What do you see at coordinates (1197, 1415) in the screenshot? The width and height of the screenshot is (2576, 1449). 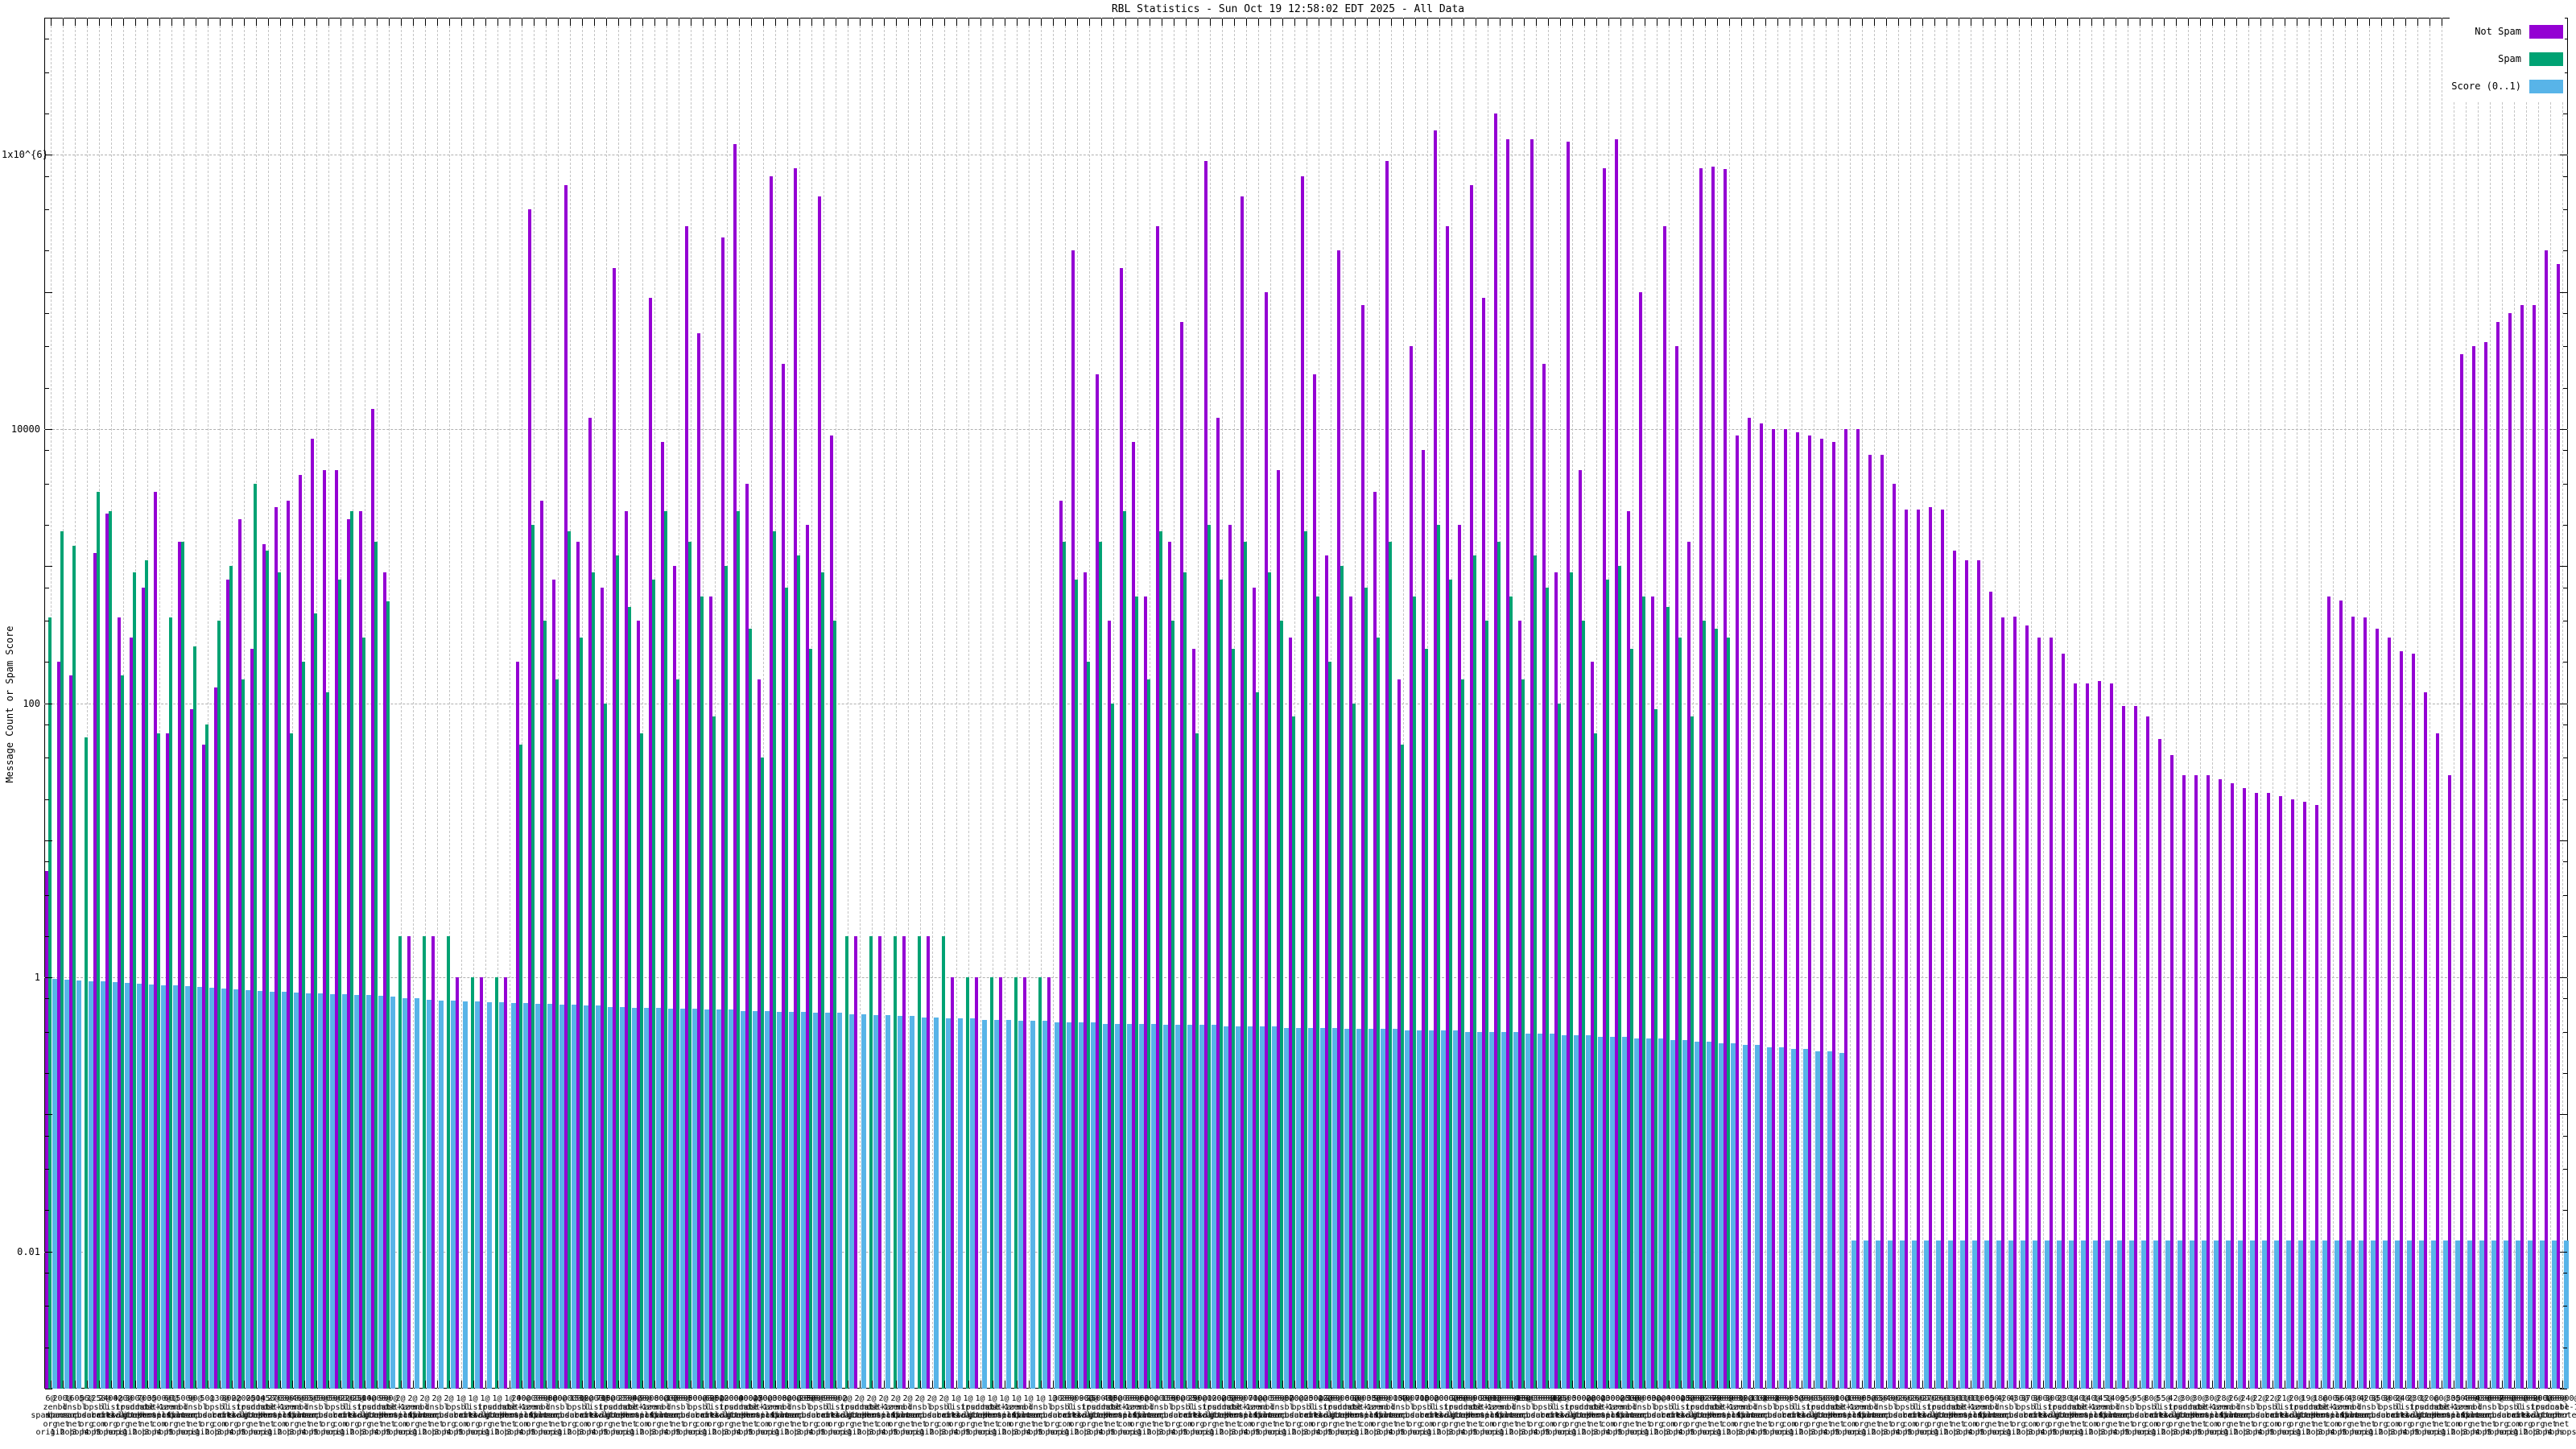 I see `x-tick-label: 250@ list dnswl org 5 hops` at bounding box center [1197, 1415].